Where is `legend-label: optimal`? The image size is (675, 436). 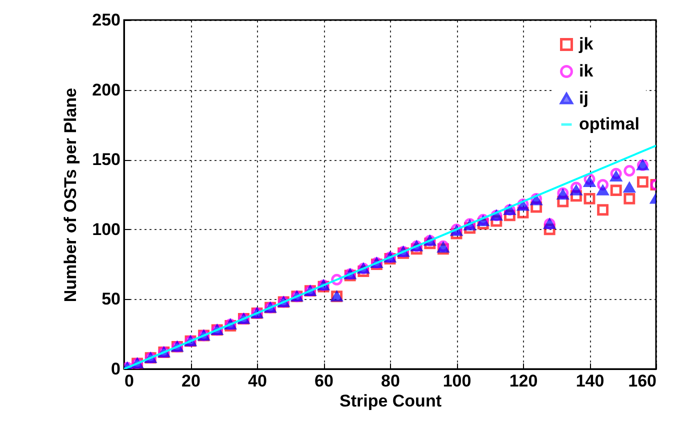 legend-label: optimal is located at coordinates (609, 124).